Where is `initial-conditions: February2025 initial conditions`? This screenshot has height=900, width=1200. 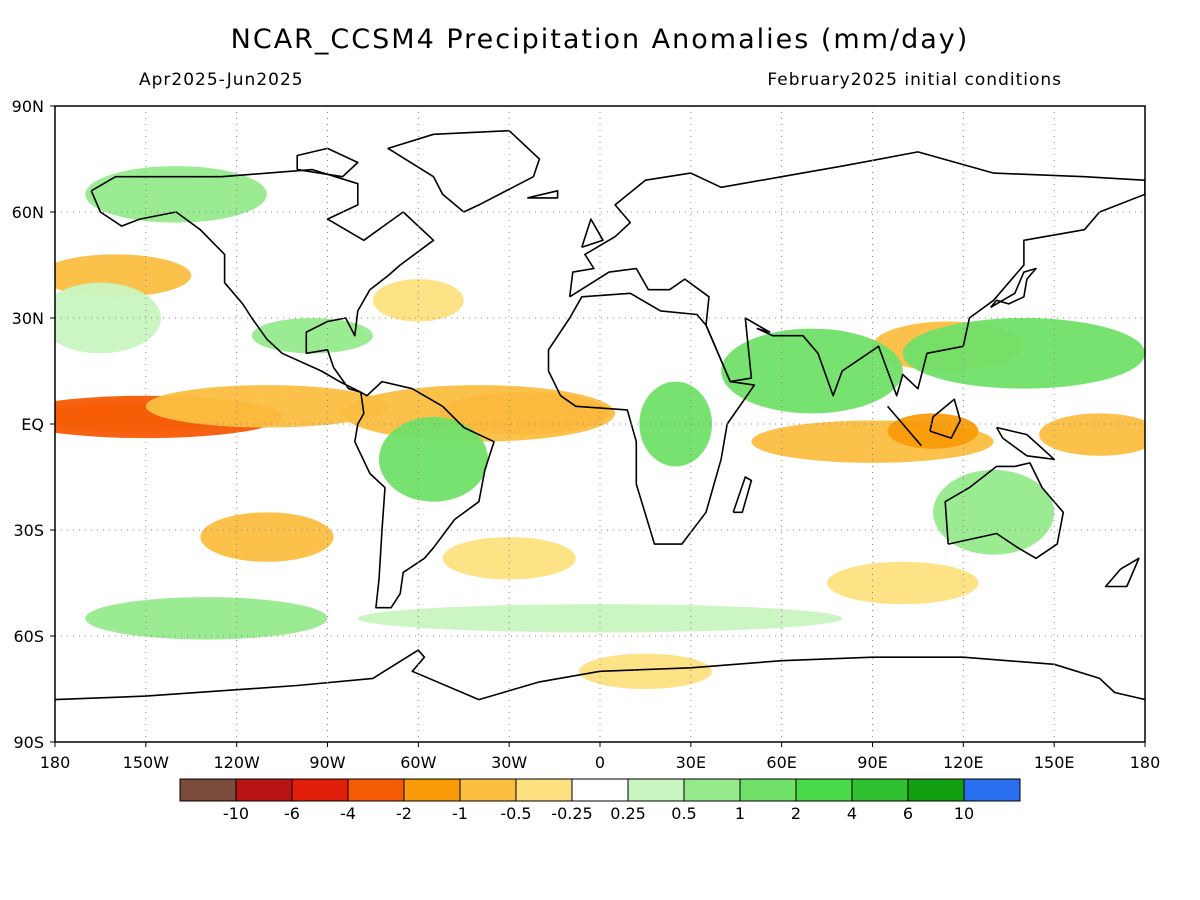
initial-conditions: February2025 initial conditions is located at coordinates (914, 80).